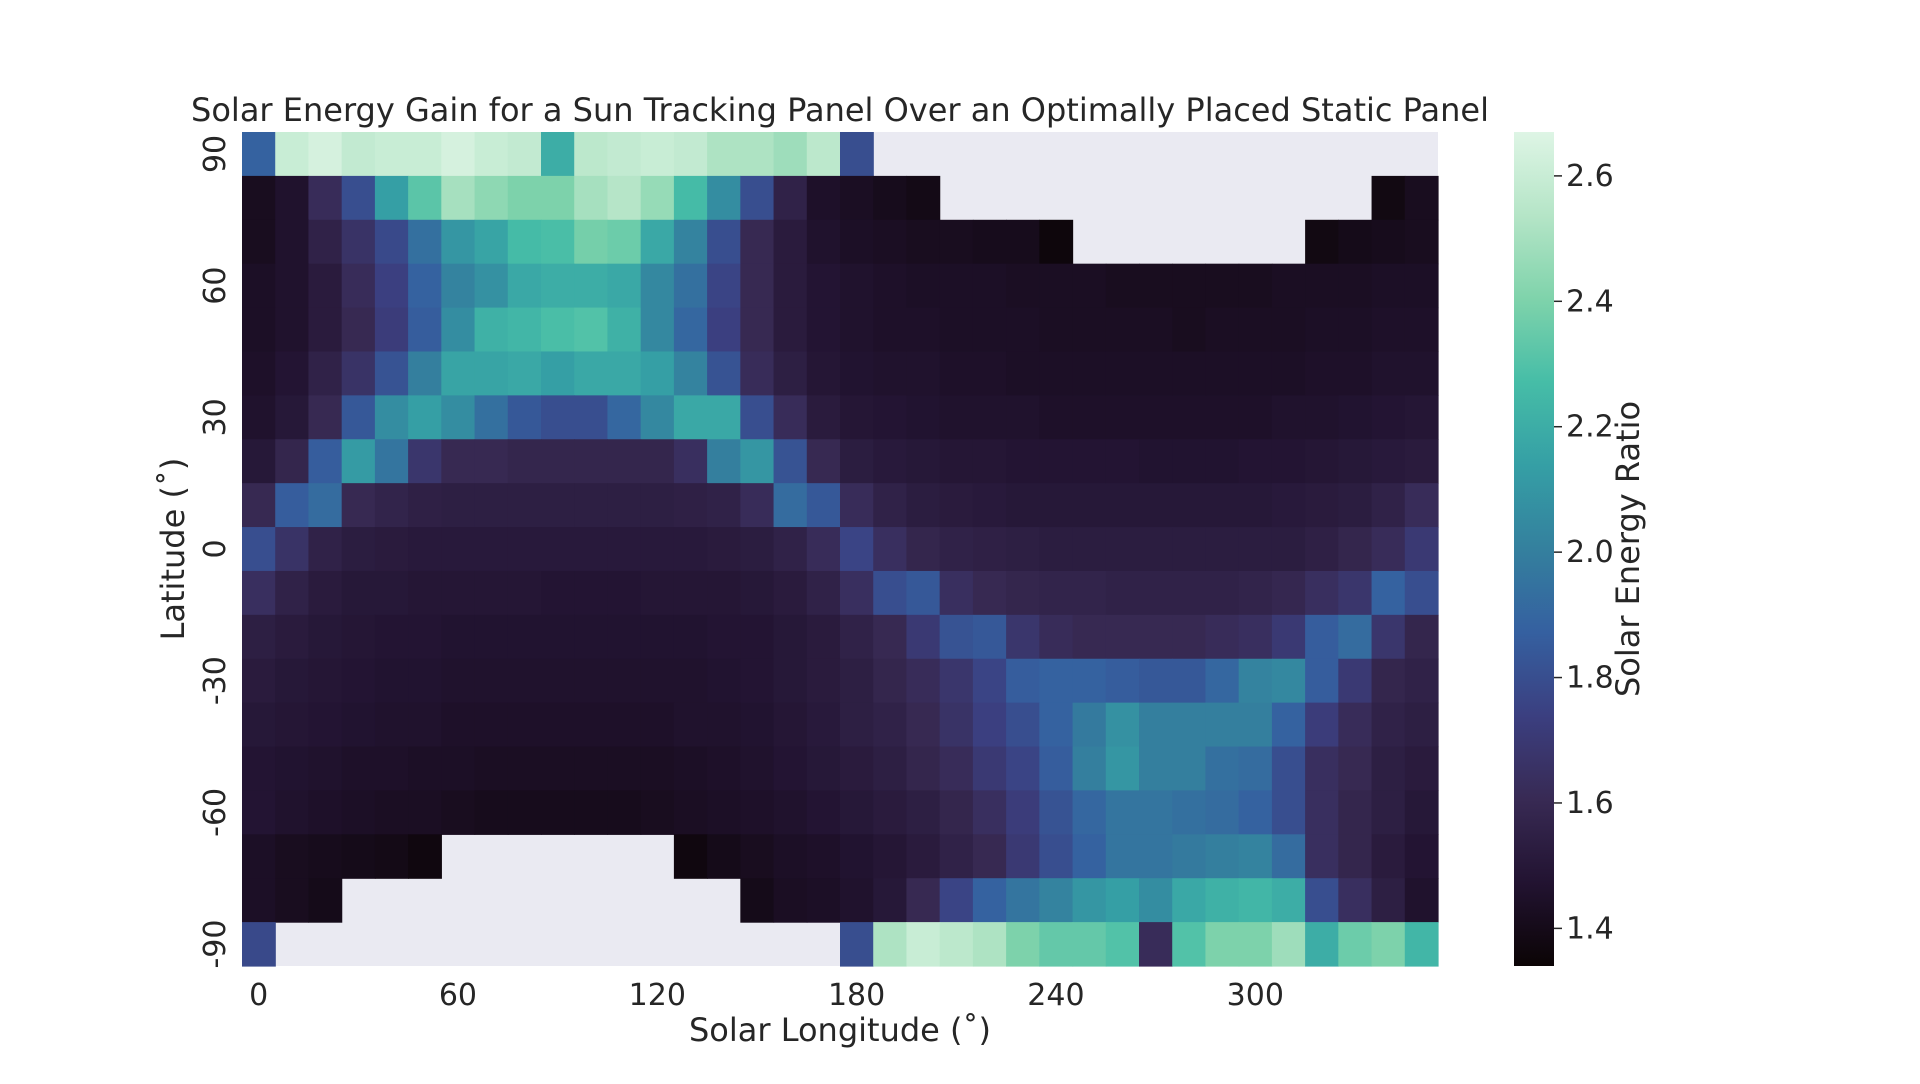  What do you see at coordinates (215, 548) in the screenshot?
I see `y-tick-label: 0` at bounding box center [215, 548].